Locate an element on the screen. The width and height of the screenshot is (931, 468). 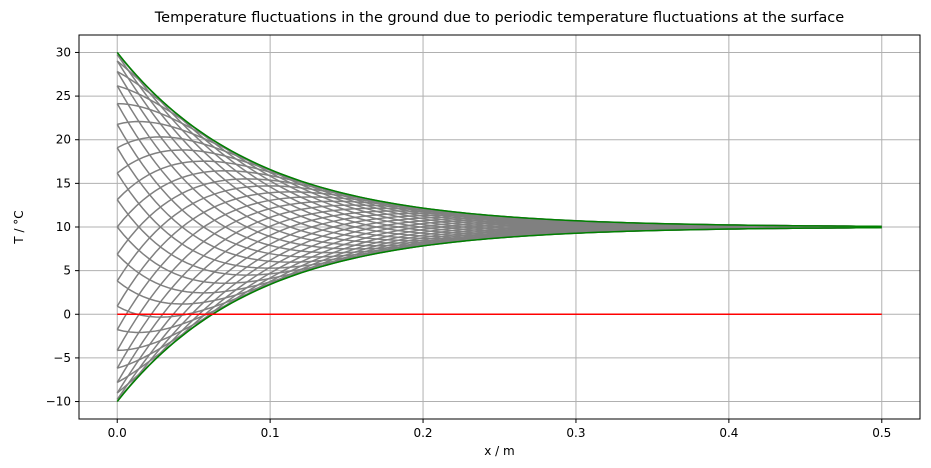
y-tick-label: −5 is located at coordinates (62, 358).